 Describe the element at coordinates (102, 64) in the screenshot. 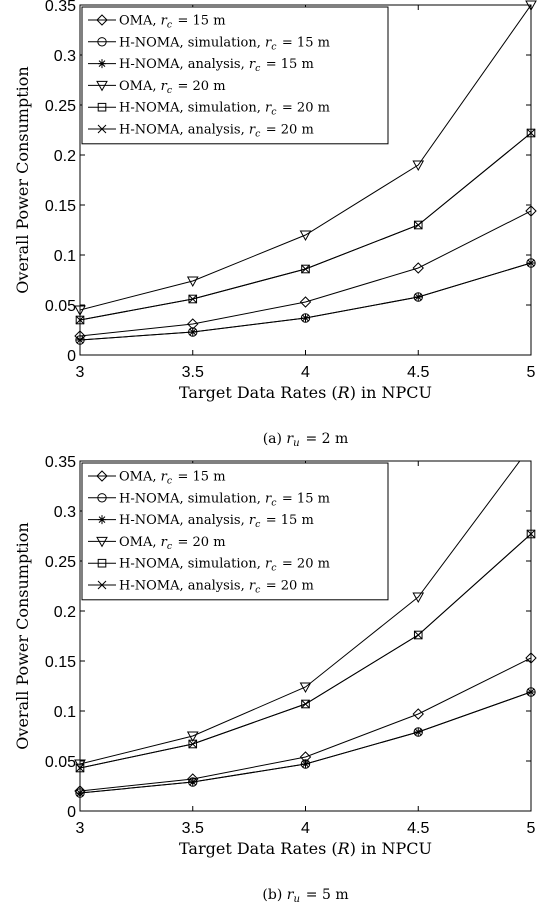

I see `legend-marker-asterisk` at that location.